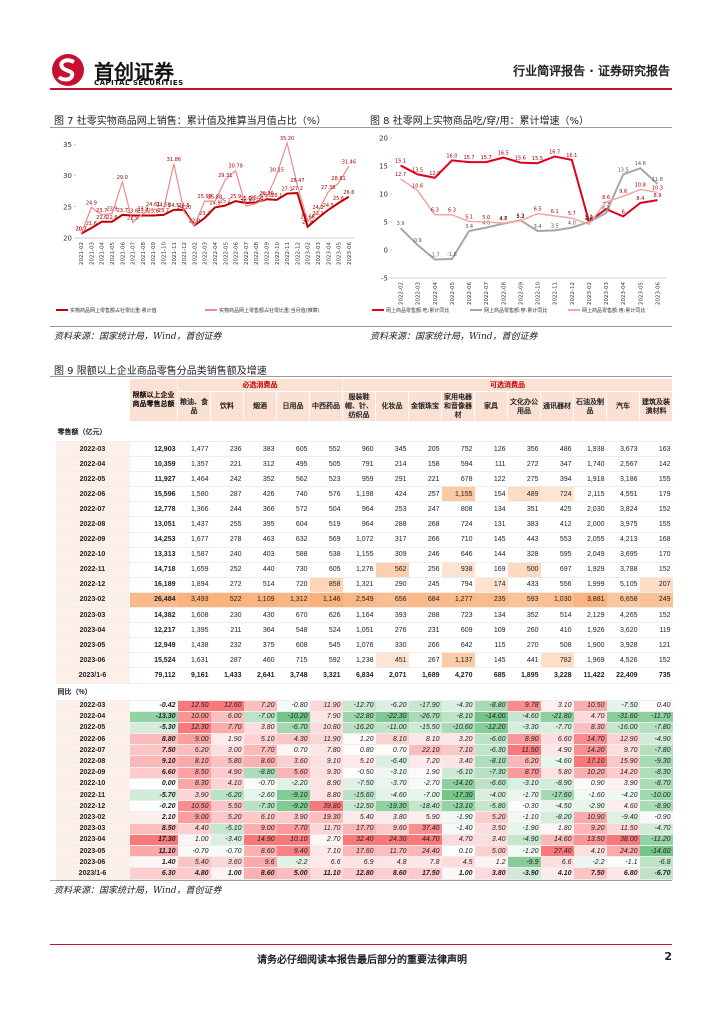 Image resolution: width=724 pixels, height=1024 pixels. What do you see at coordinates (326, 717) in the screenshot?
I see `table-cell: 7.90` at bounding box center [326, 717].